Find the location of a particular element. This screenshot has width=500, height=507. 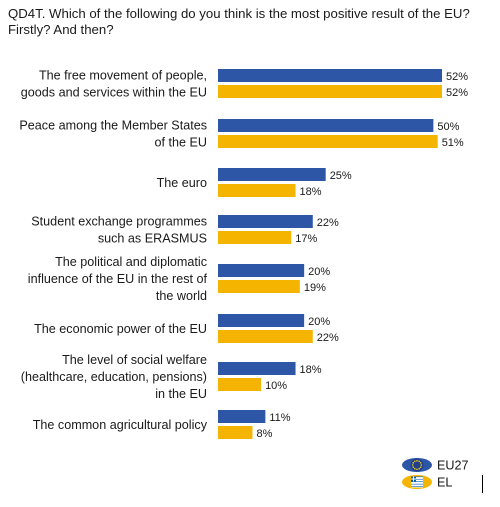

eu27-value-label: 18% is located at coordinates (311, 370).